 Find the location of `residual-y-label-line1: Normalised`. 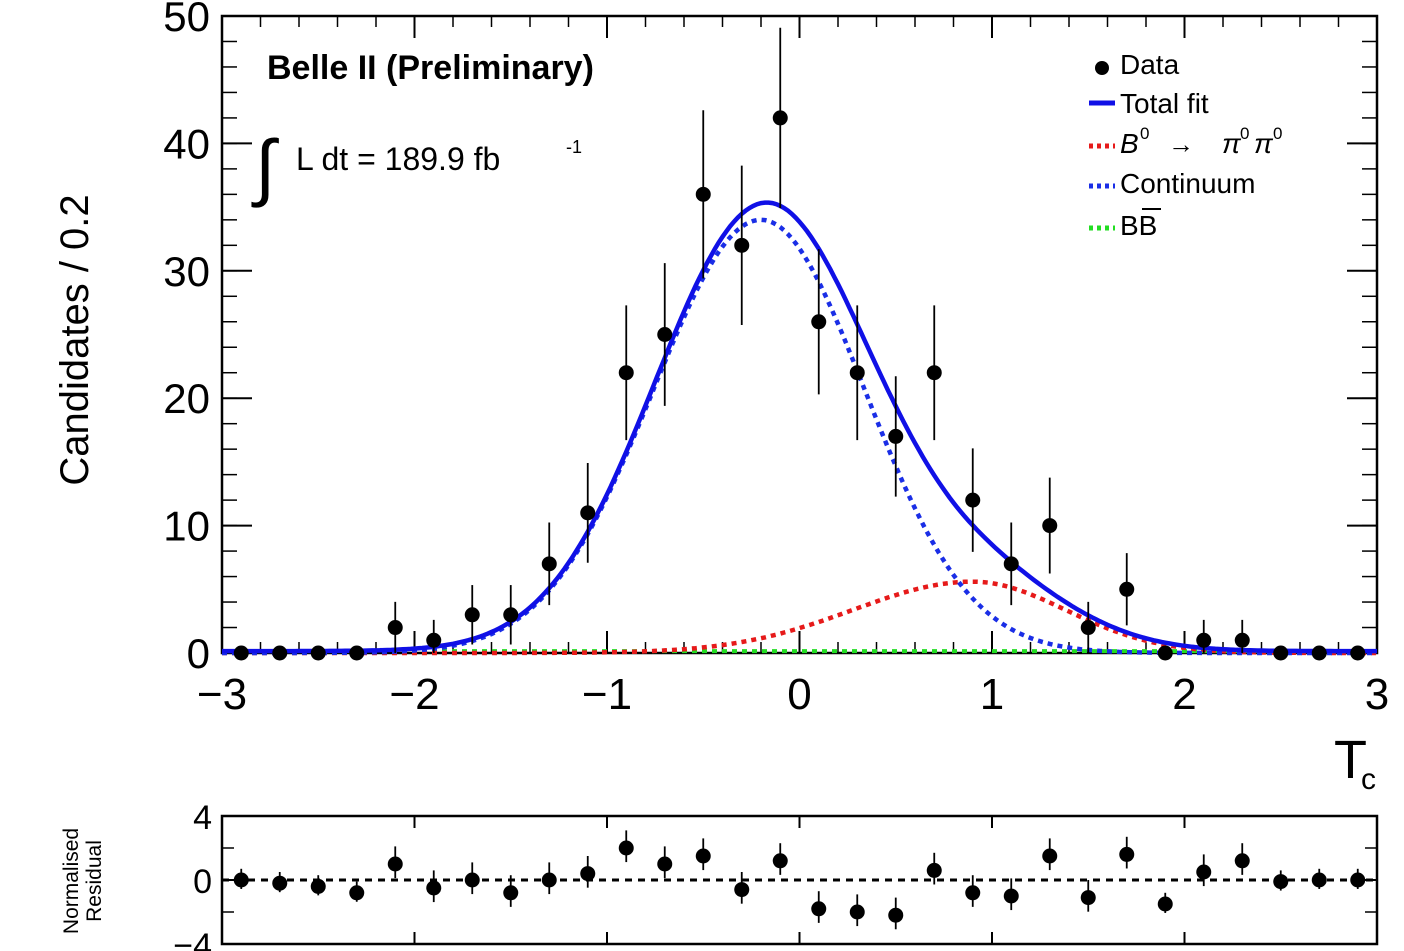

residual-y-label-line1: Normalised is located at coordinates (71, 881).